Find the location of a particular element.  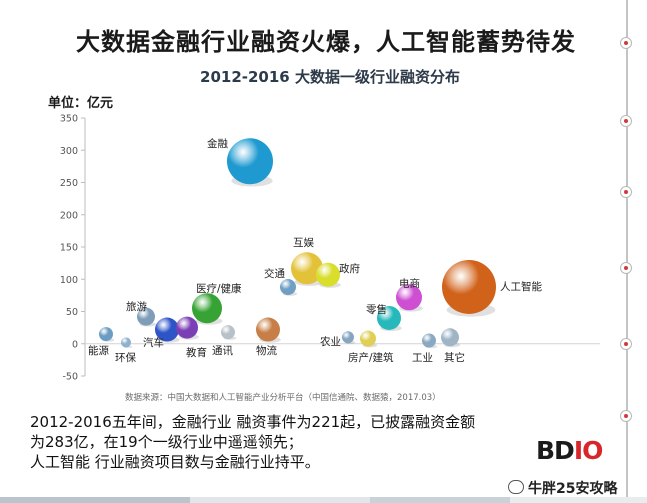

caption-line-2: 为283亿，在19个一级行业中遥遥领先； is located at coordinates (166, 442).